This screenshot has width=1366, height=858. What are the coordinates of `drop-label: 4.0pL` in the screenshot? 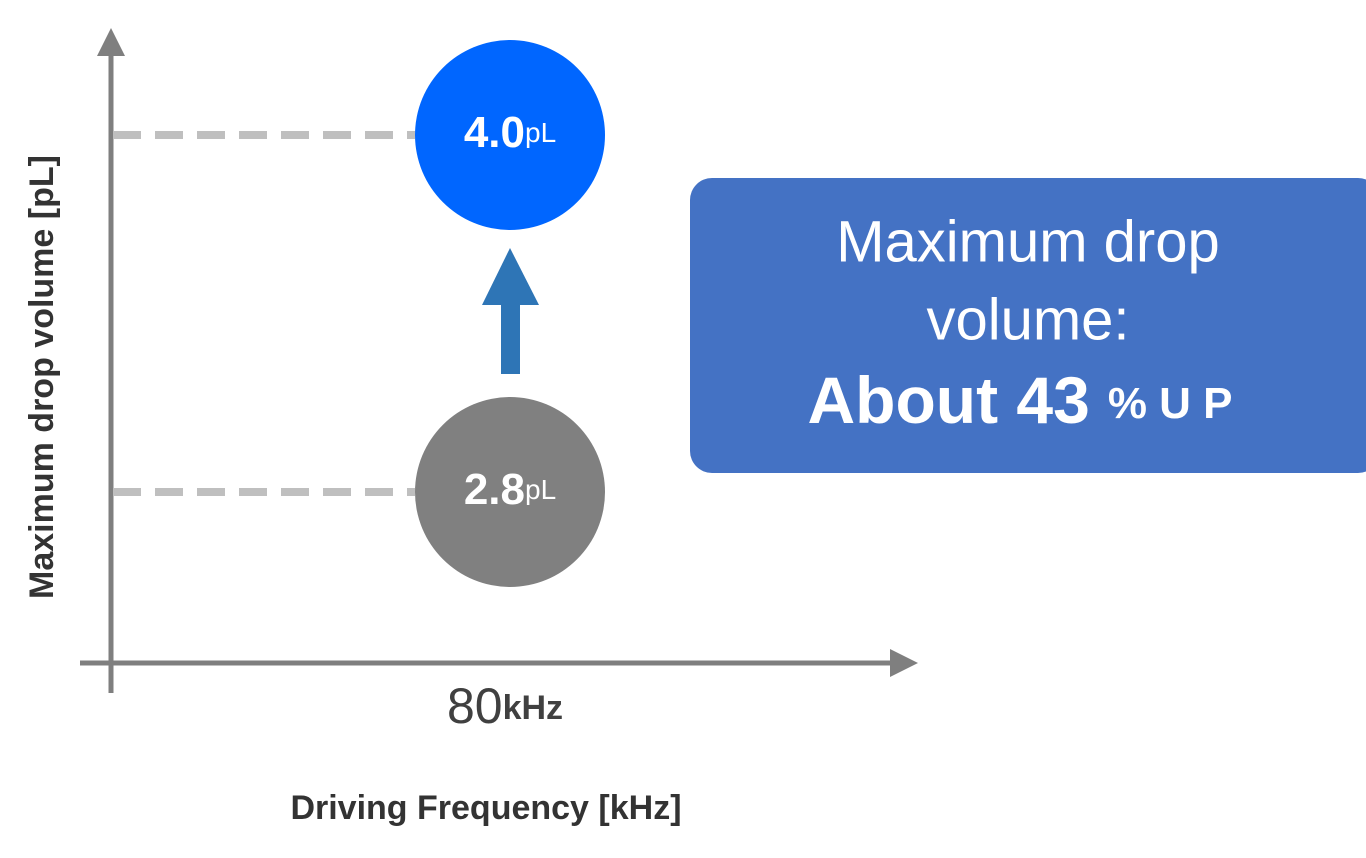 It's located at (510, 132).